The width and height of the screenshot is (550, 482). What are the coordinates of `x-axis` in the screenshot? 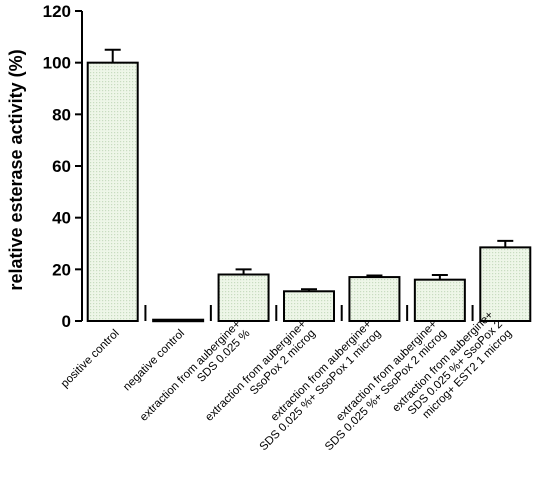 It's located at (309, 313).